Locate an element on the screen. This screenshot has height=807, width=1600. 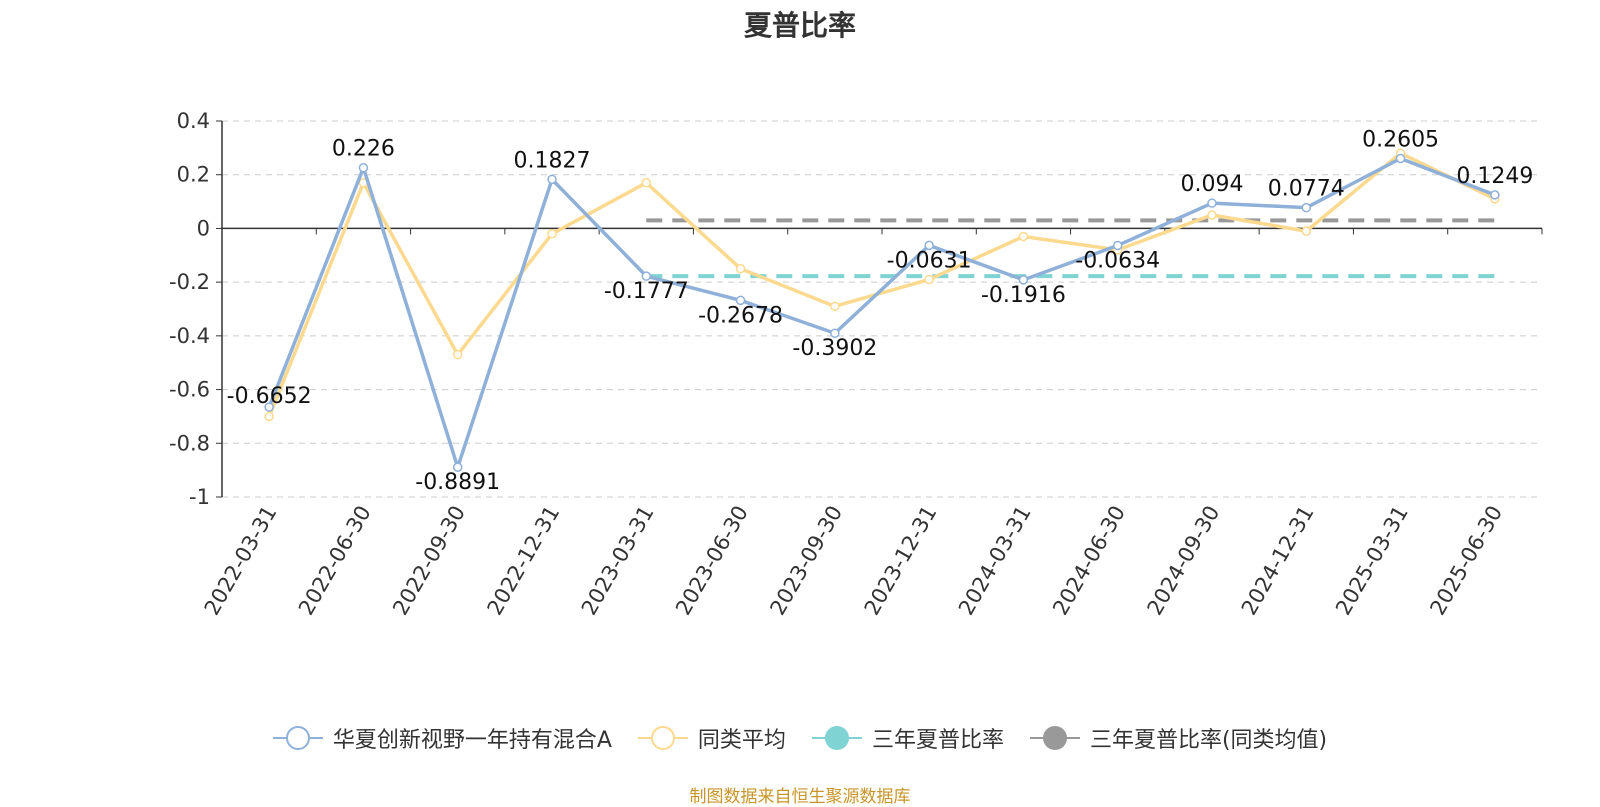
y-tick-label: -0.4 is located at coordinates (189, 336).